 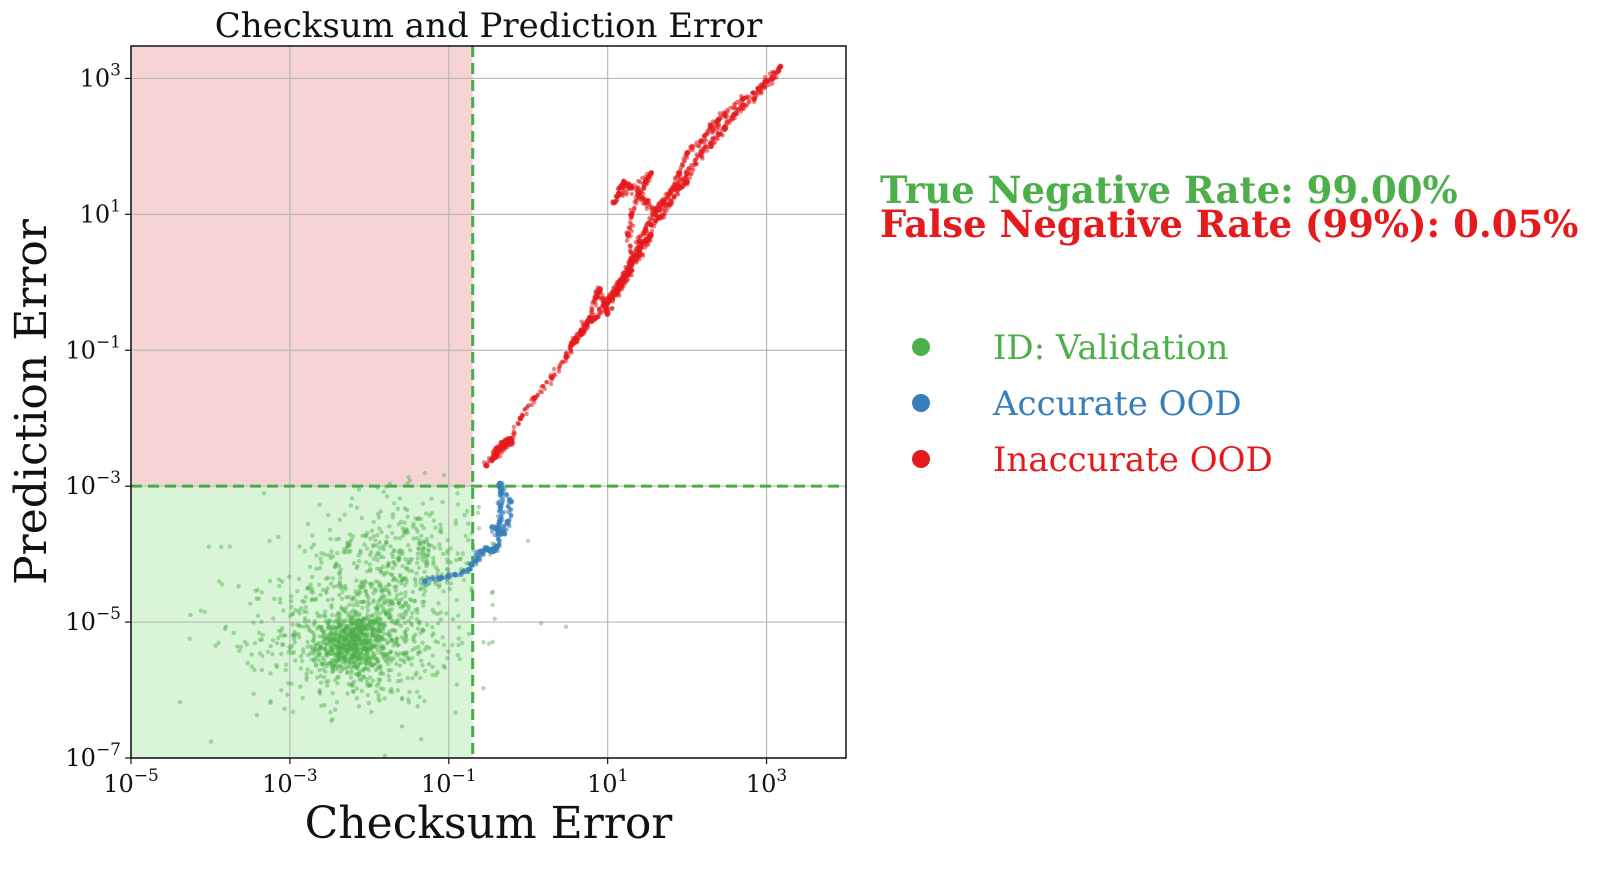 I want to click on y-axis-label: Prediction Error, so click(x=31, y=401).